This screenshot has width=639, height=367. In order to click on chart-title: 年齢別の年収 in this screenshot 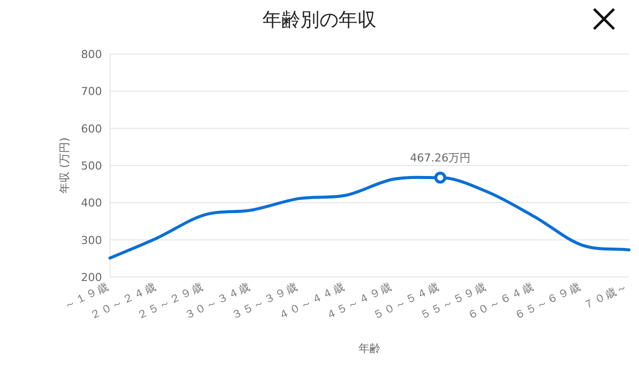, I will do `click(319, 20)`.